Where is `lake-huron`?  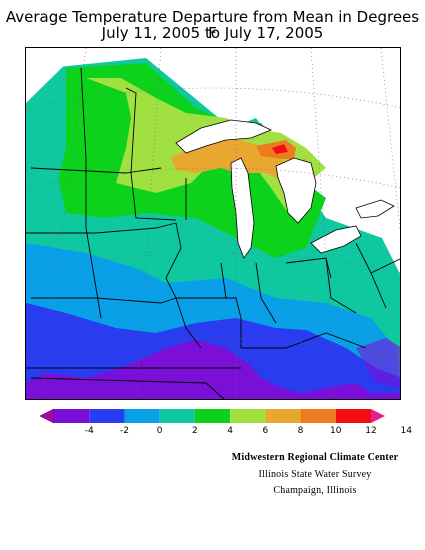
lake-huron is located at coordinates (296, 190).